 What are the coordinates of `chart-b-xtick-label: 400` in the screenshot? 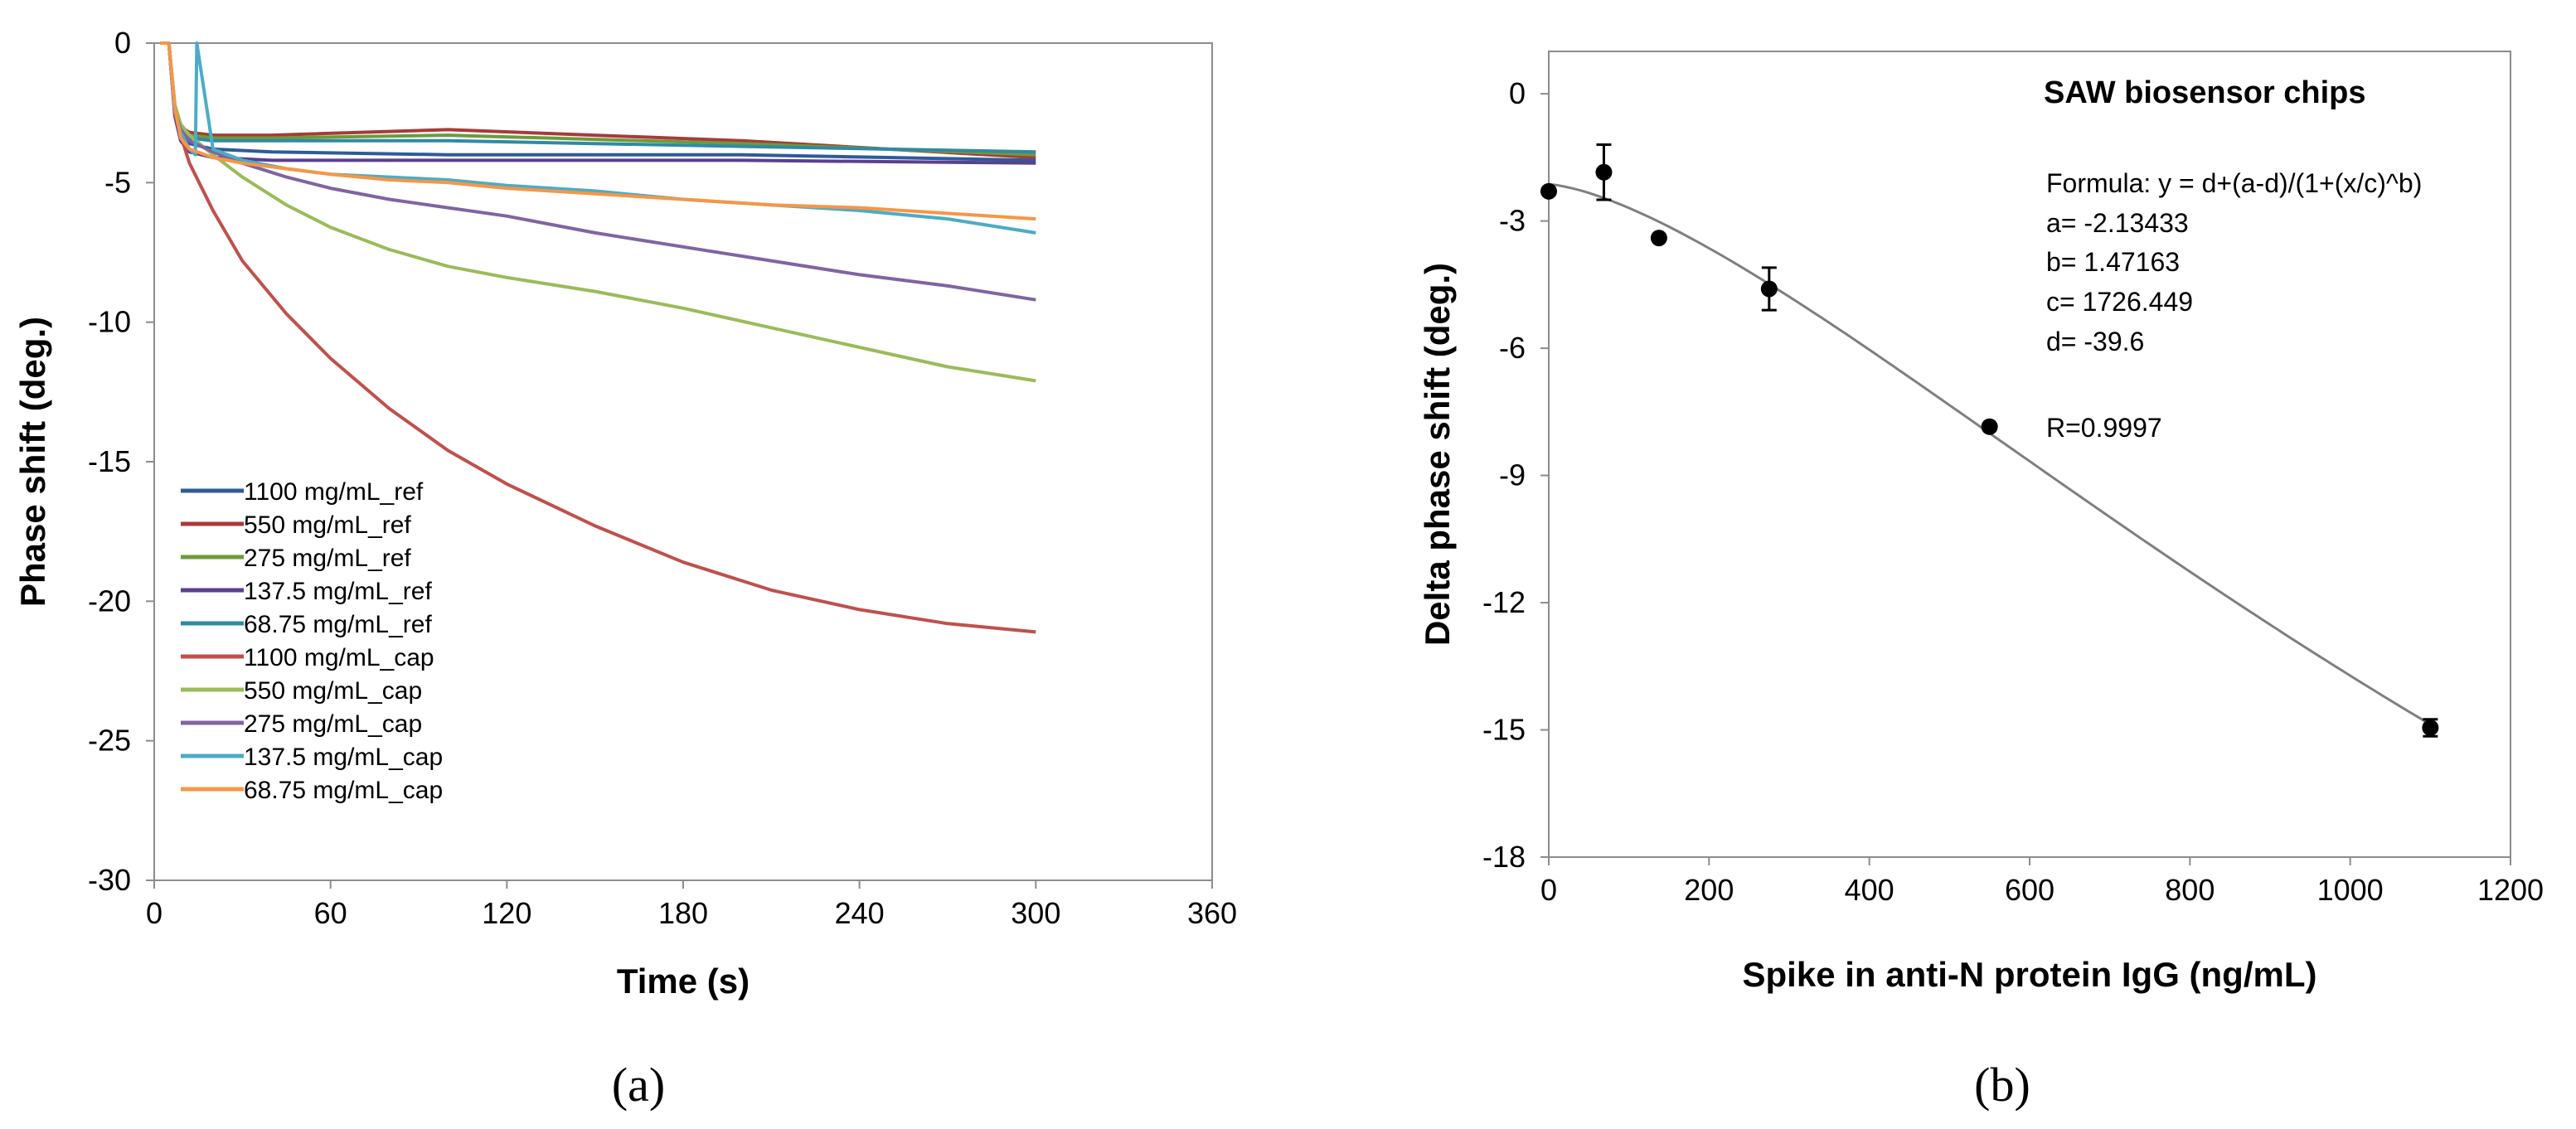 It's located at (1869, 890).